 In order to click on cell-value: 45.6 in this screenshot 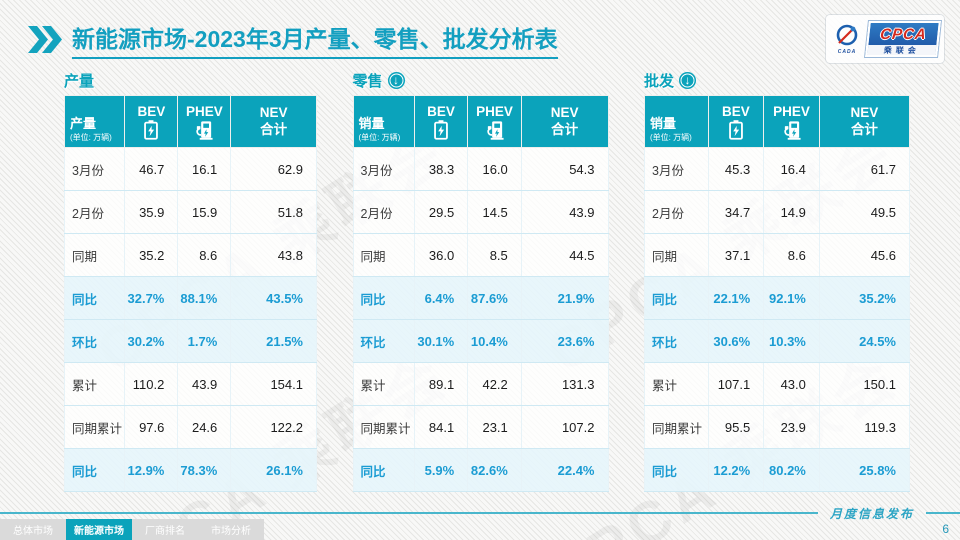, I will do `click(864, 255)`.